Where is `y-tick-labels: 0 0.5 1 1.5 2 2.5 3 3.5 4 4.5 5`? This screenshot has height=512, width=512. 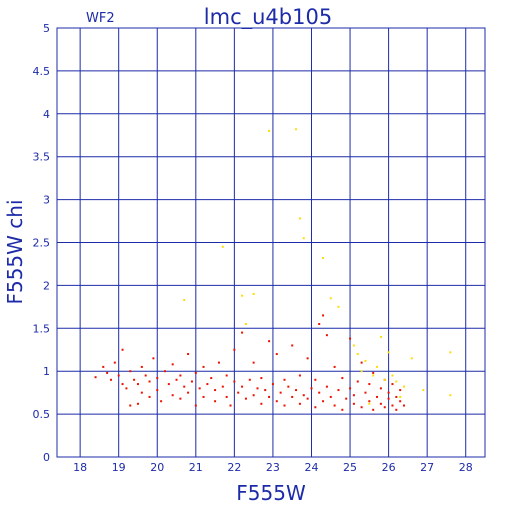 y-tick-labels: 0 0.5 1 1.5 2 2.5 3 3.5 4 4.5 5 is located at coordinates (42, 243).